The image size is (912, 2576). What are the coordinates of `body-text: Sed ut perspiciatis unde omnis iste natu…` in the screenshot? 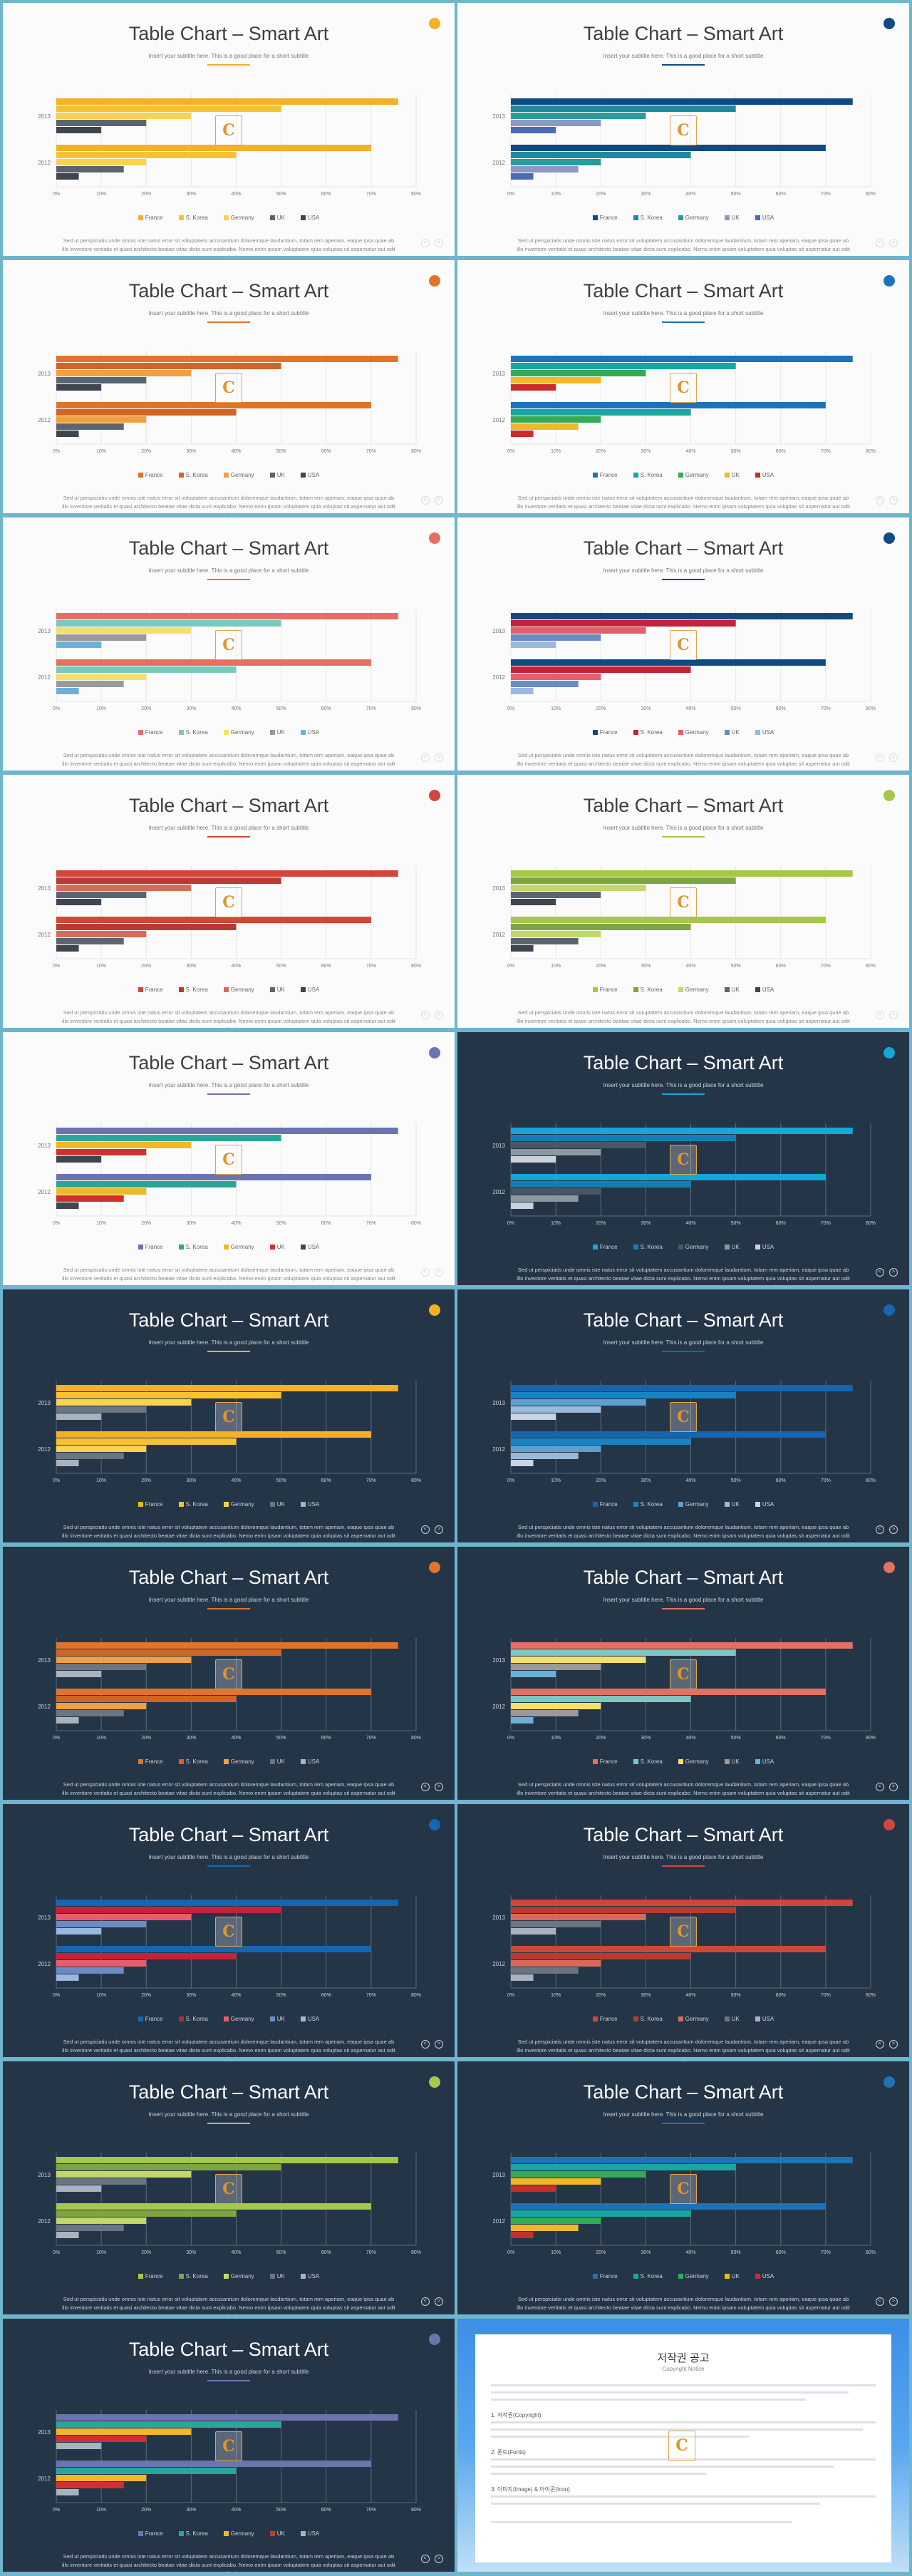 It's located at (228, 1533).